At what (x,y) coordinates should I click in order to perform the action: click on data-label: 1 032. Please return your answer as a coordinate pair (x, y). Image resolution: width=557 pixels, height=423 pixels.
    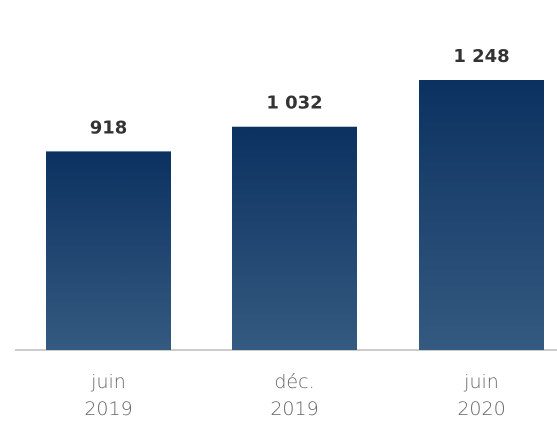
    Looking at the image, I should click on (294, 103).